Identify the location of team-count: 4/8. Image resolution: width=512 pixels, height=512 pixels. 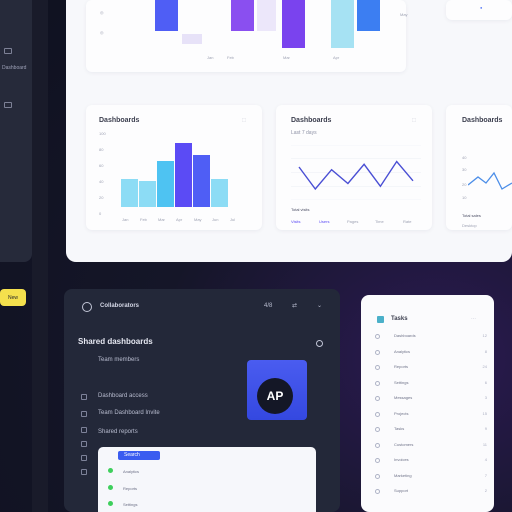
(268, 306).